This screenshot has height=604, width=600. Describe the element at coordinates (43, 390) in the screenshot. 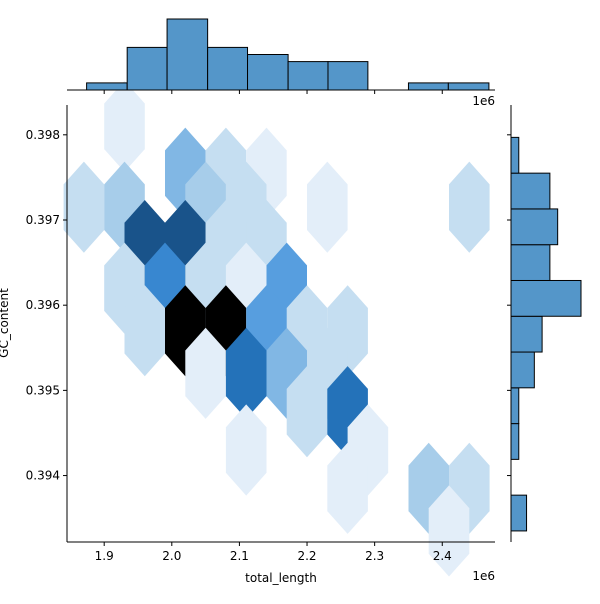

I see `y-tick-label: 0.395` at that location.